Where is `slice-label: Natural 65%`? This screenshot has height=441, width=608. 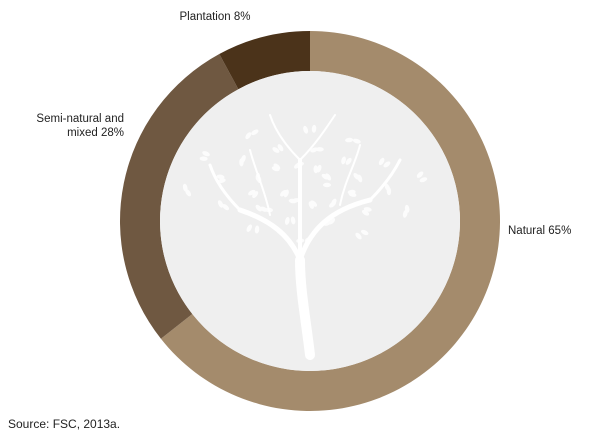
slice-label: Natural 65% is located at coordinates (555, 231).